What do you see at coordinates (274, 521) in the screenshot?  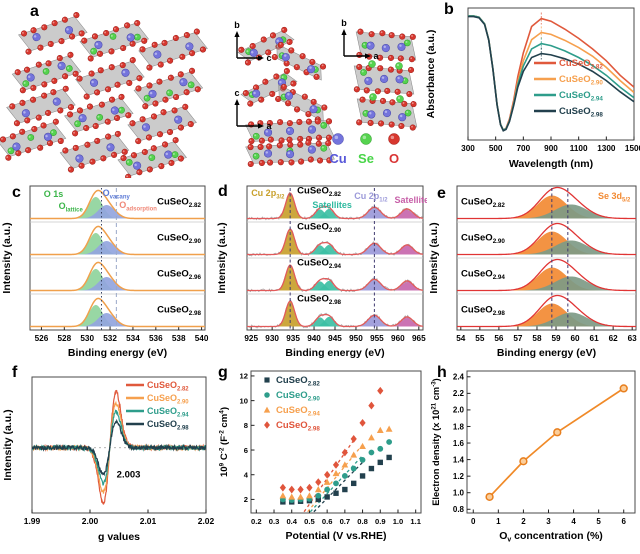 I see `x-tick-label: 0.3` at bounding box center [274, 521].